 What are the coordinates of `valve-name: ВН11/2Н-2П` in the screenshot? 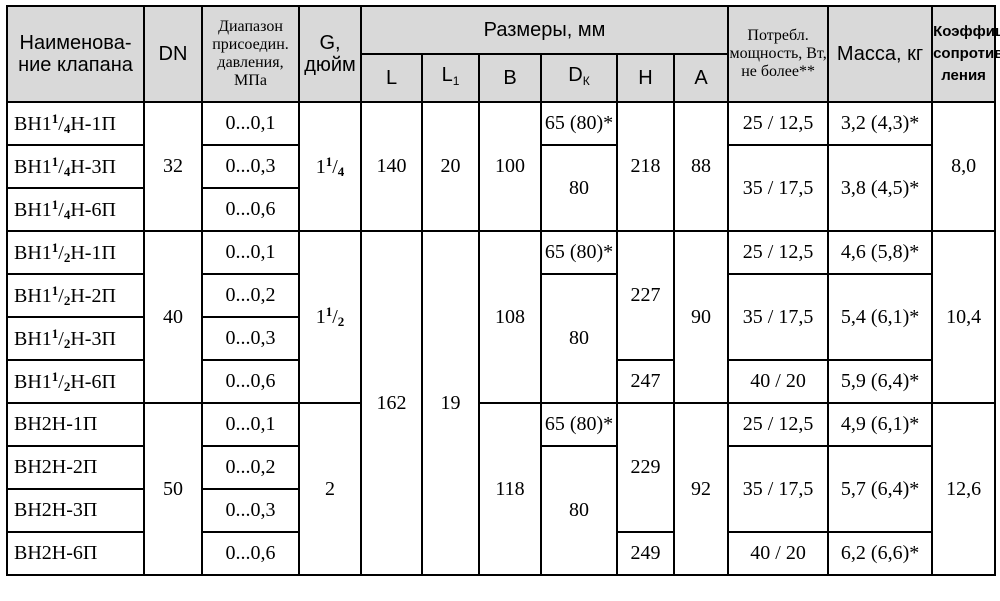 It's located at (75, 295).